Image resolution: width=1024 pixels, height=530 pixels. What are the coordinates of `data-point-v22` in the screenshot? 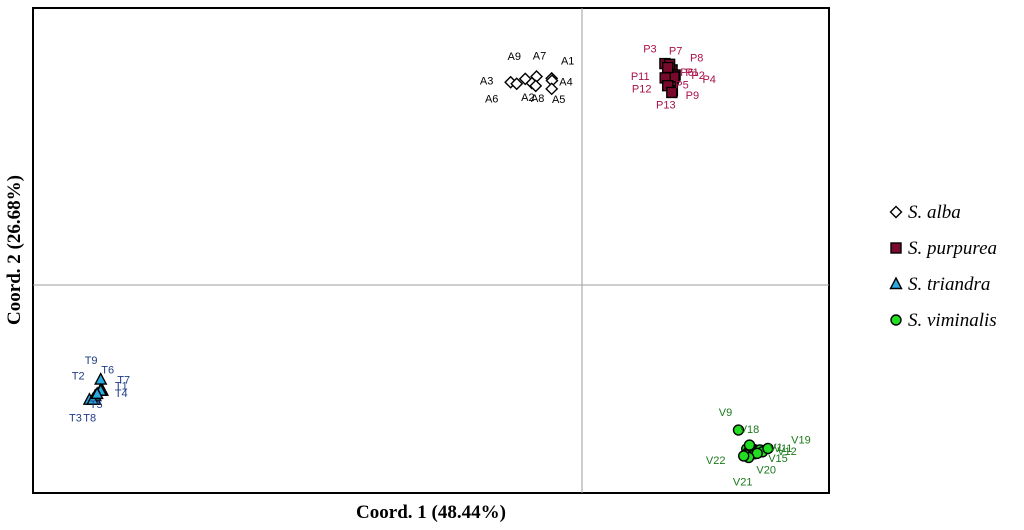 It's located at (744, 456).